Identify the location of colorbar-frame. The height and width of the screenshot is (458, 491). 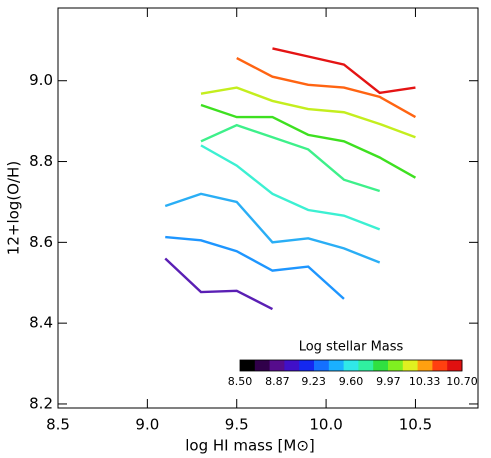
(351, 365).